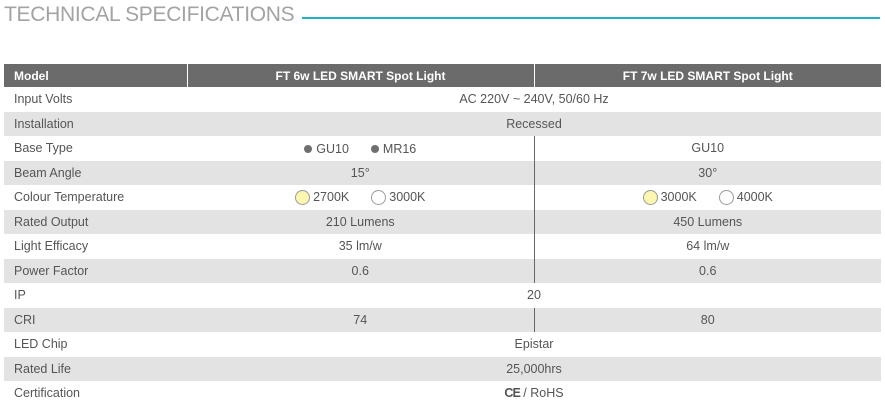 This screenshot has width=885, height=418. Describe the element at coordinates (95, 344) in the screenshot. I see `row-label: LED Chip` at that location.